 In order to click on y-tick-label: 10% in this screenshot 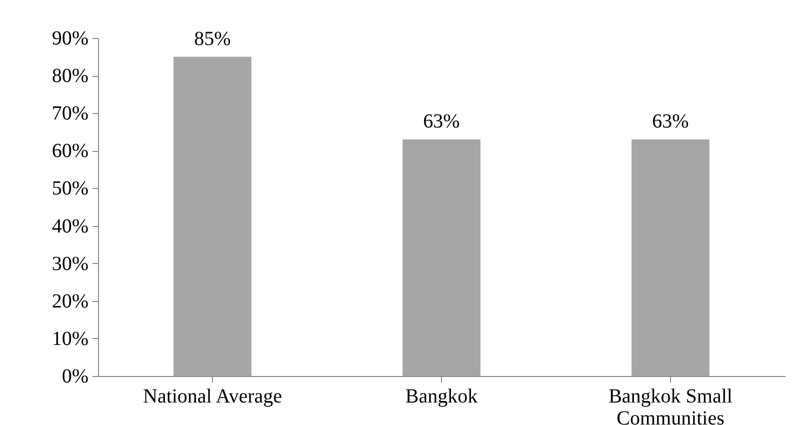, I will do `click(70, 339)`.